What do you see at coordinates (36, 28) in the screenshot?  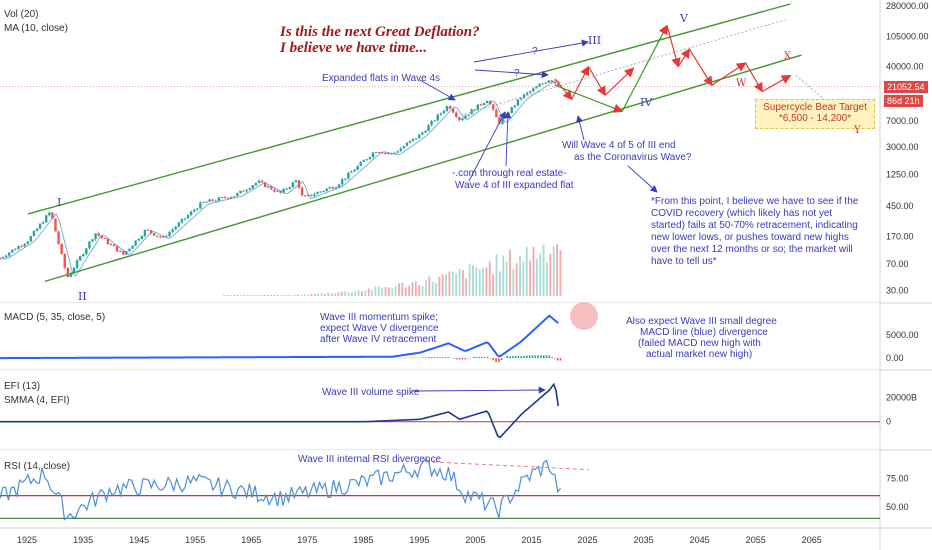 I see `ma-label: MA (10, close)` at bounding box center [36, 28].